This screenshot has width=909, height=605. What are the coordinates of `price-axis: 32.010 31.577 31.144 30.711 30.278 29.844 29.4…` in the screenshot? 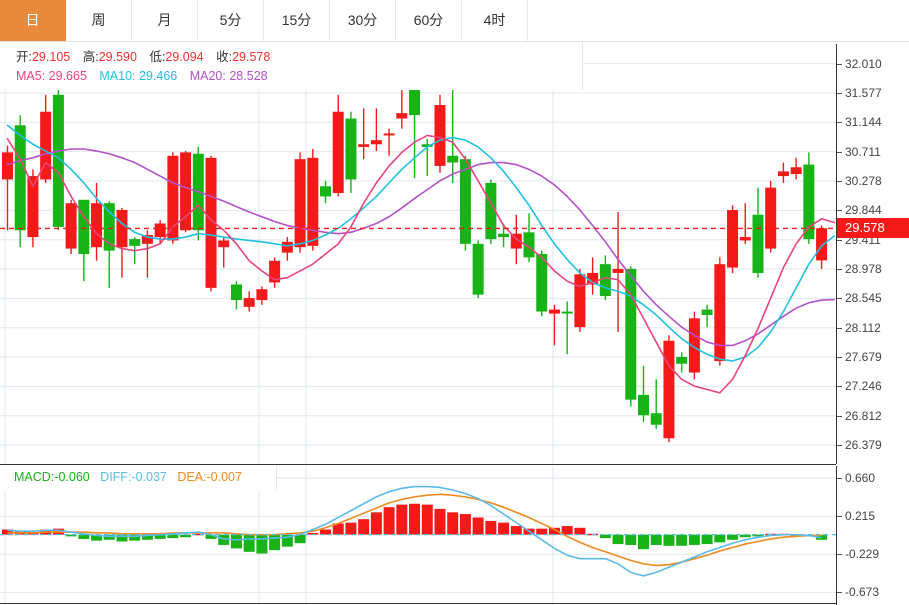 It's located at (872, 254).